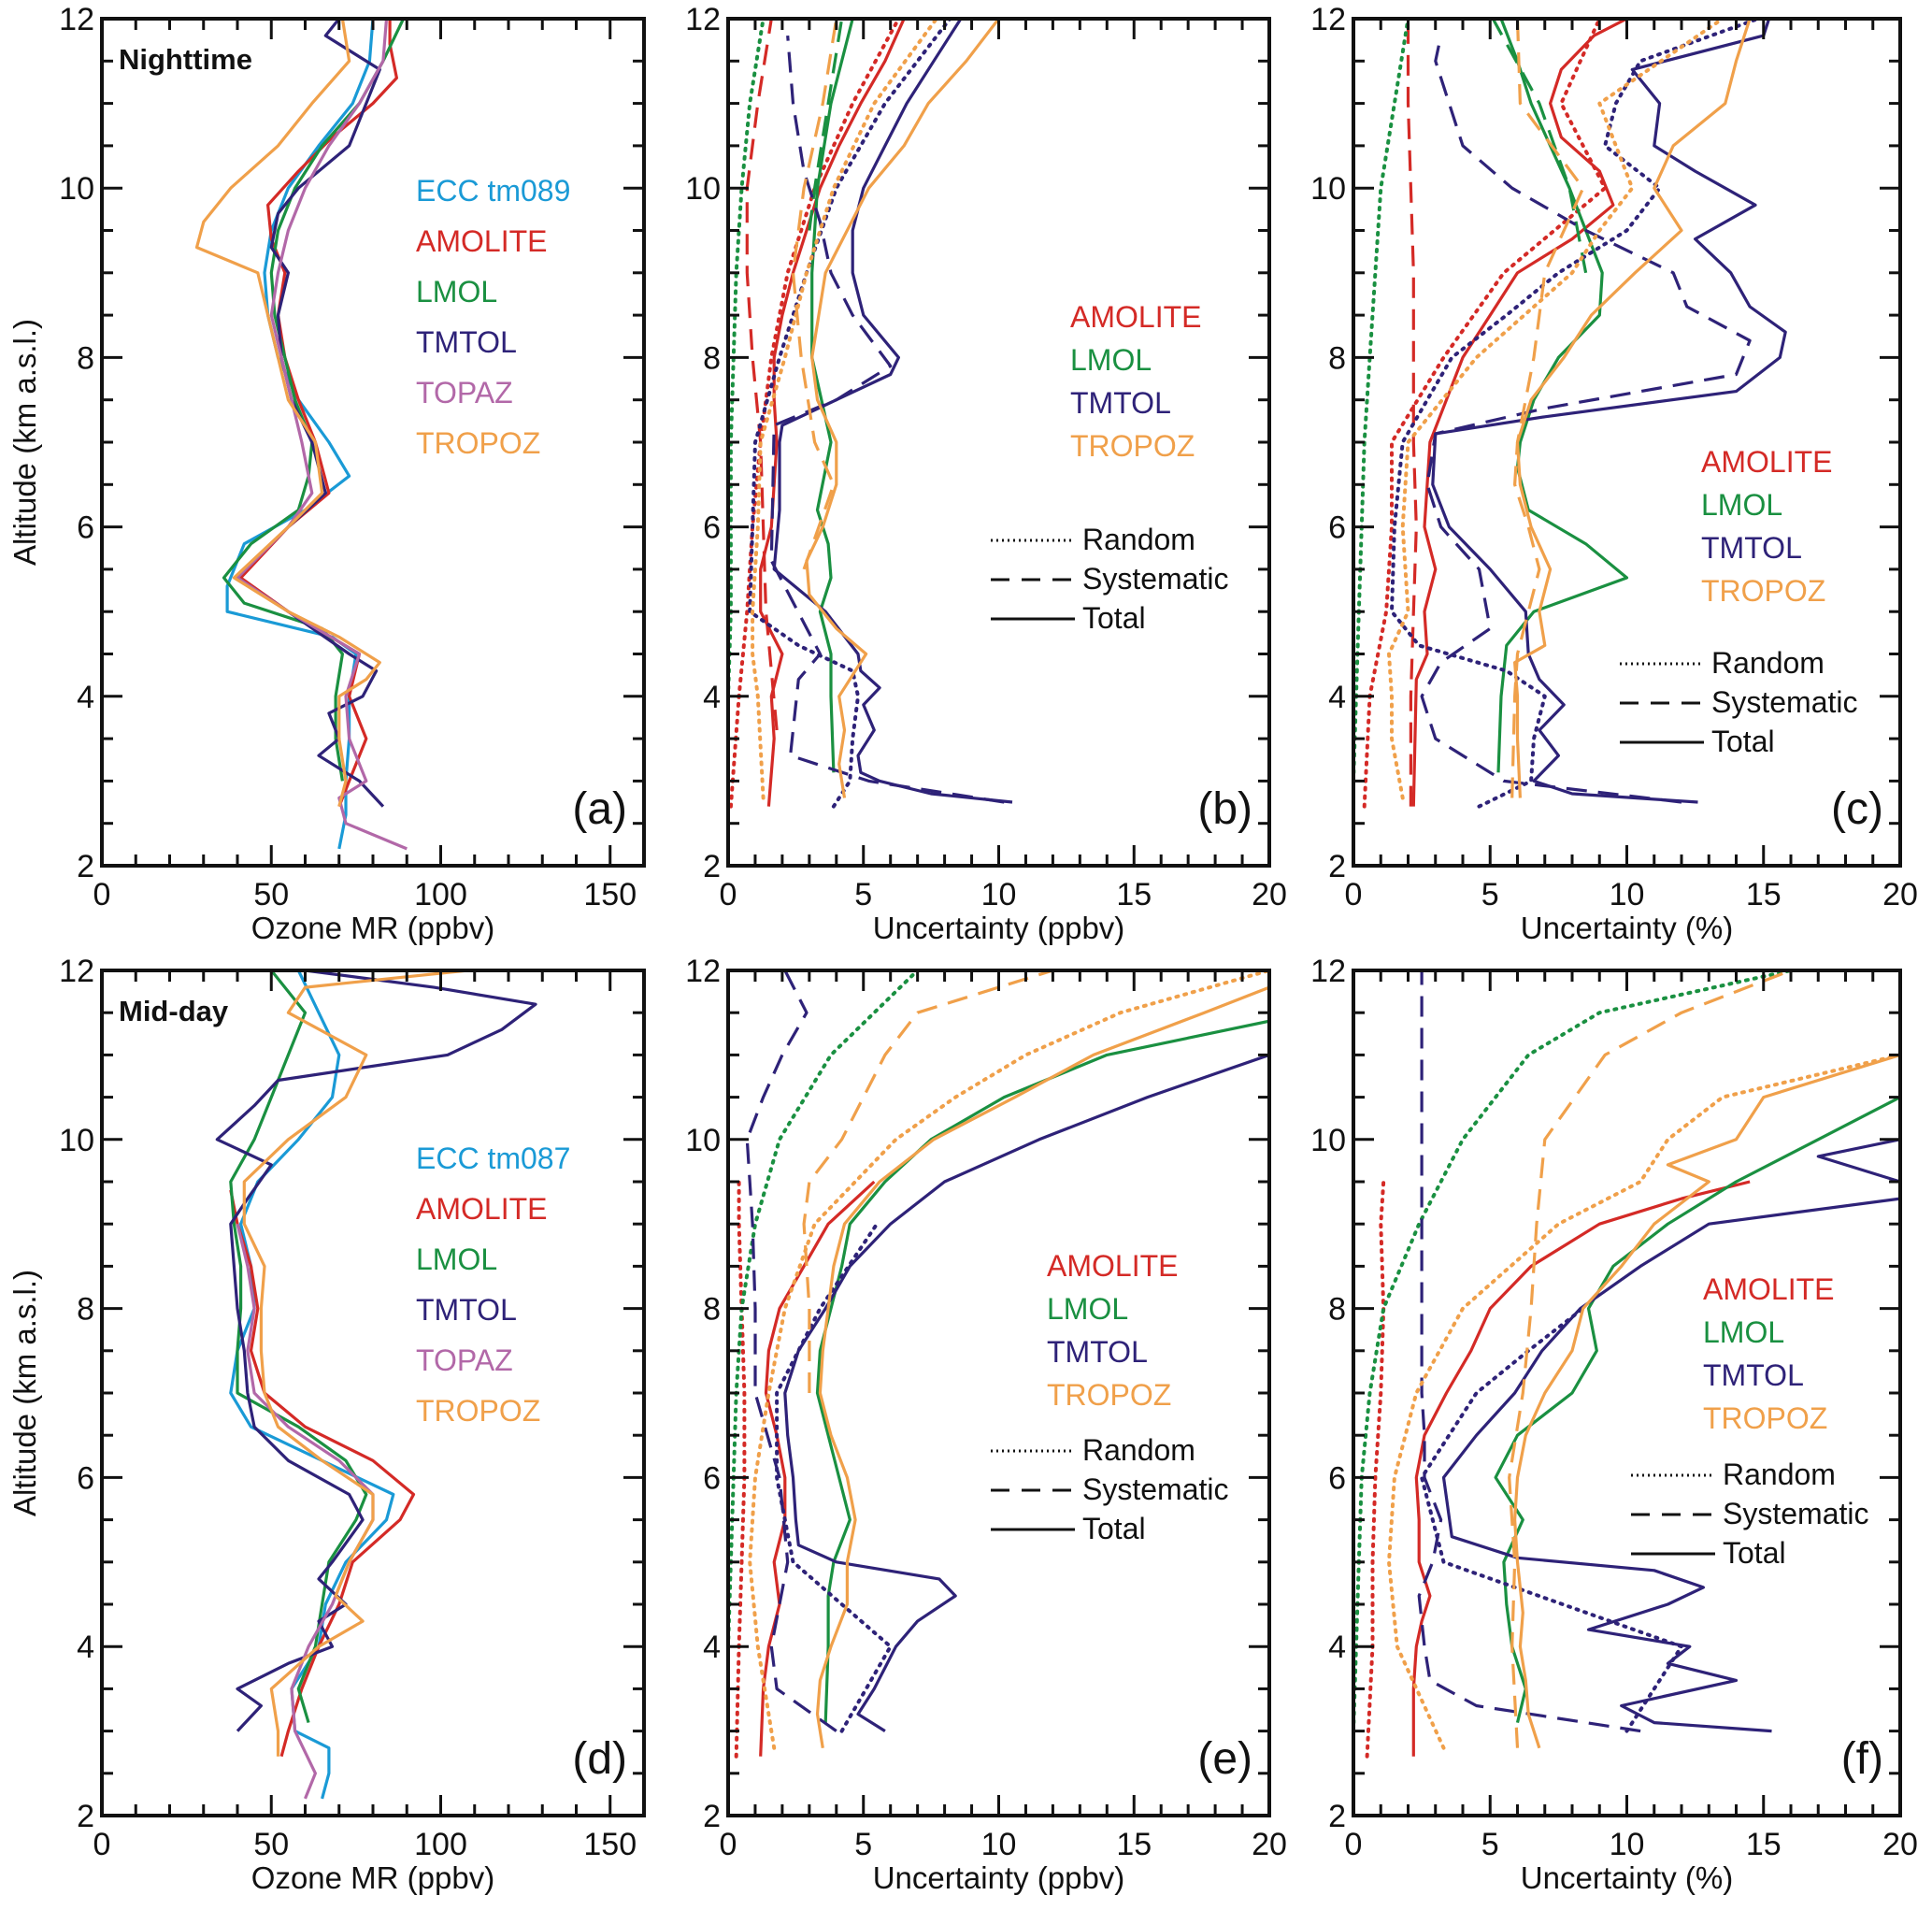 The image size is (1932, 1910). I want to click on series-lmol-dotted, so click(1573, 1351).